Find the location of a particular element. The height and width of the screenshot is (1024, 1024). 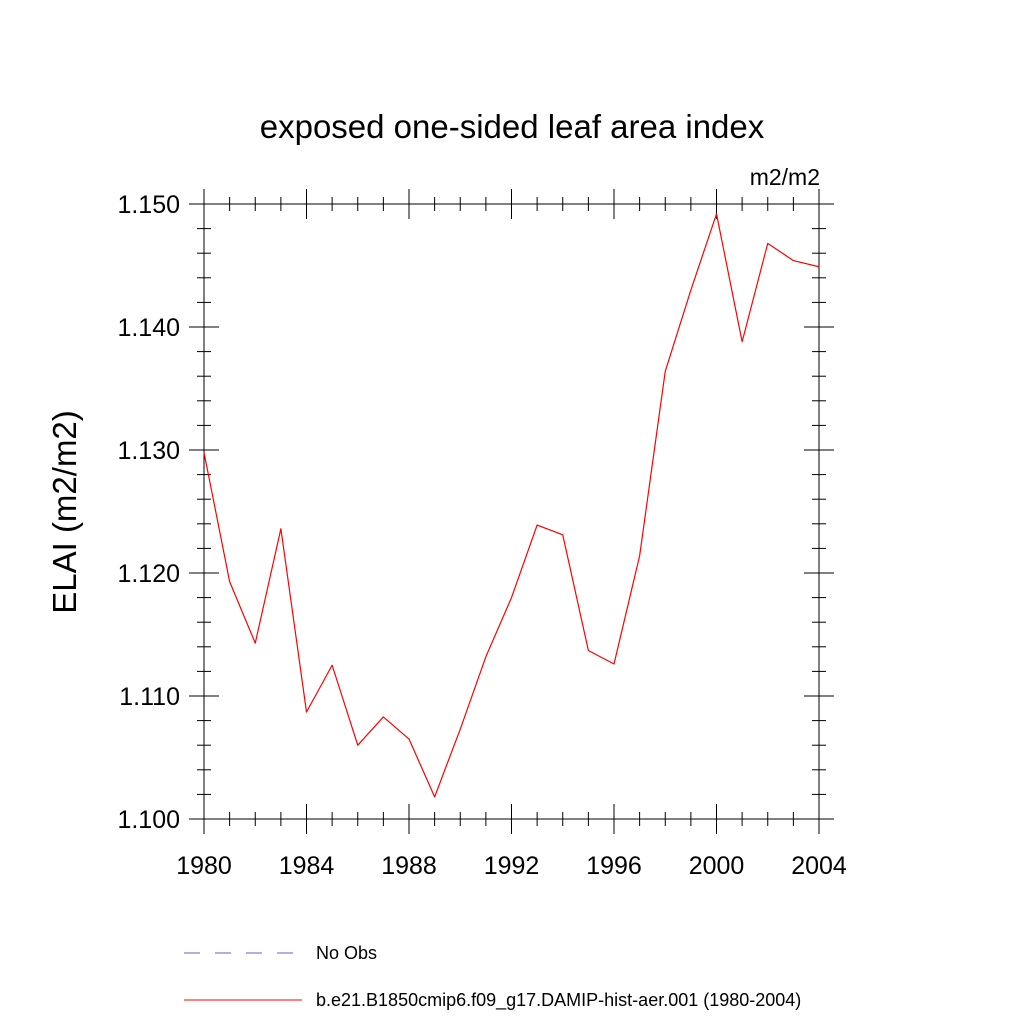

y-tick-label: 1.120 is located at coordinates (148, 574).